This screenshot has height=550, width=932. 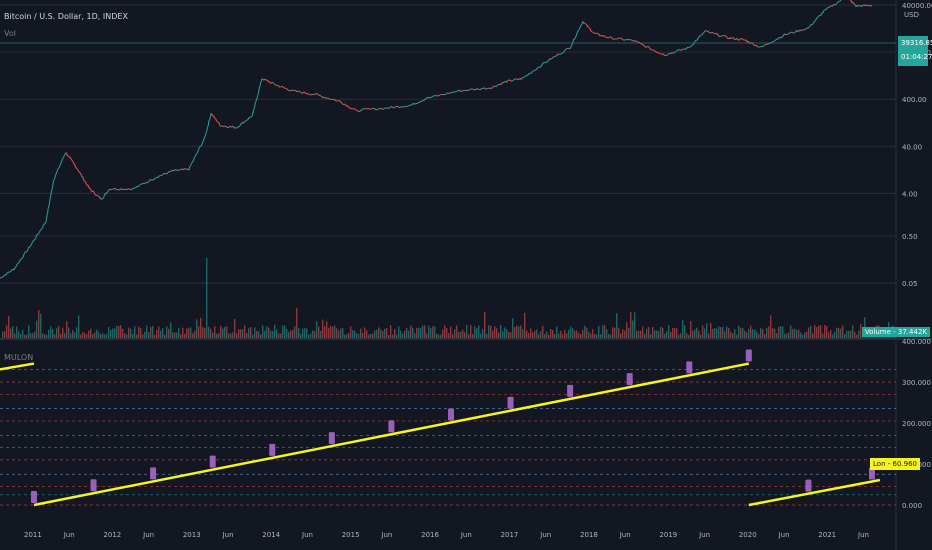 I want to click on price-tick-label: 40.00, so click(x=912, y=147).